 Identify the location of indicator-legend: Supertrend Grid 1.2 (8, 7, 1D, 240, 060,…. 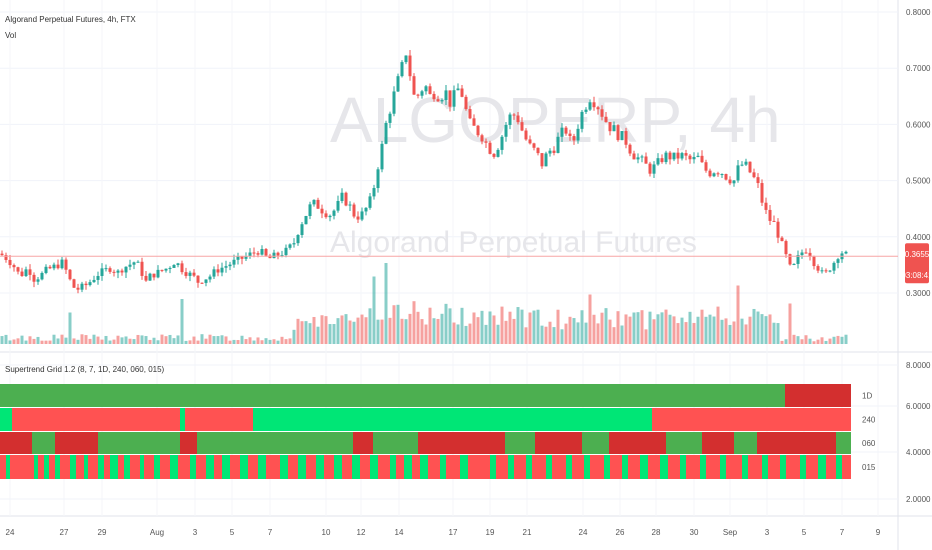
(85, 369).